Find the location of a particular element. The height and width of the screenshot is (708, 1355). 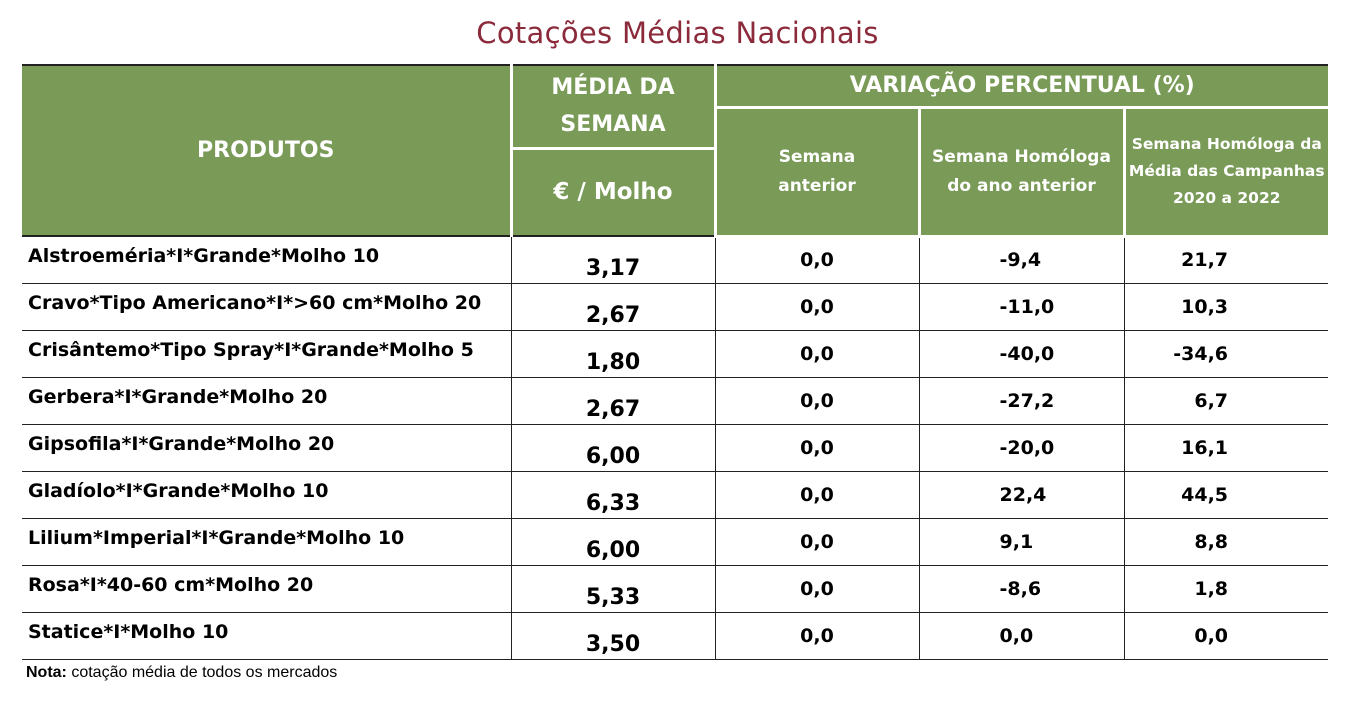

header-media-line1: MÉDIA DA is located at coordinates (613, 88).